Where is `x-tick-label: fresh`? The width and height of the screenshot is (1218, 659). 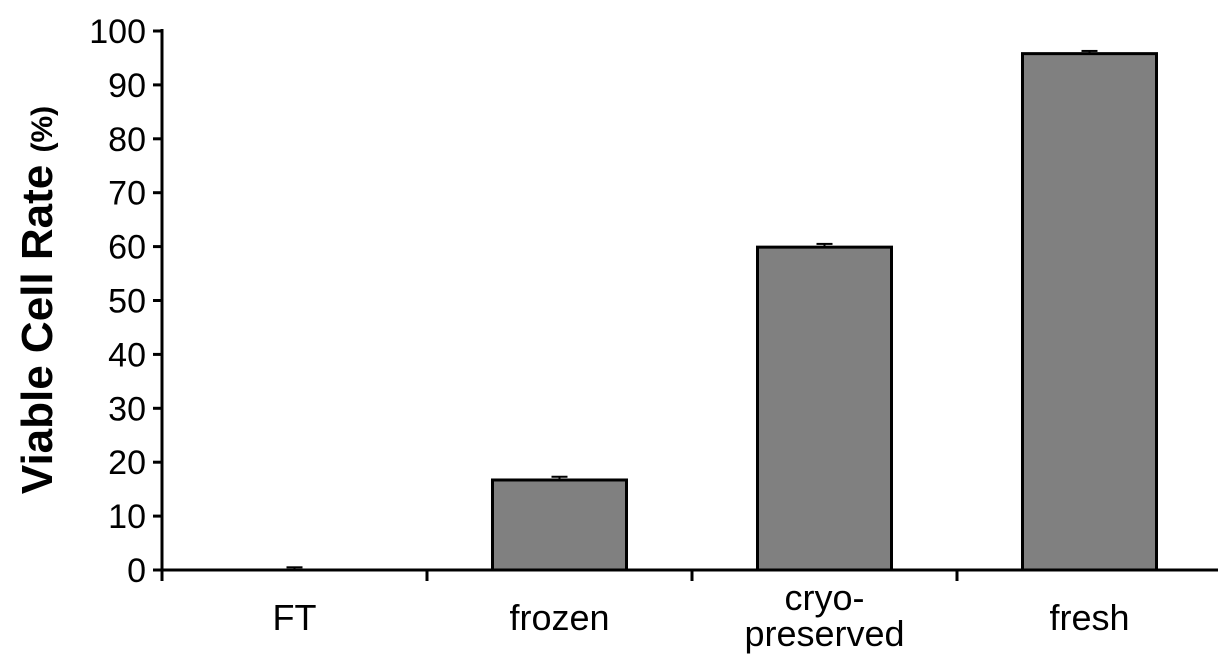 x-tick-label: fresh is located at coordinates (1089, 617).